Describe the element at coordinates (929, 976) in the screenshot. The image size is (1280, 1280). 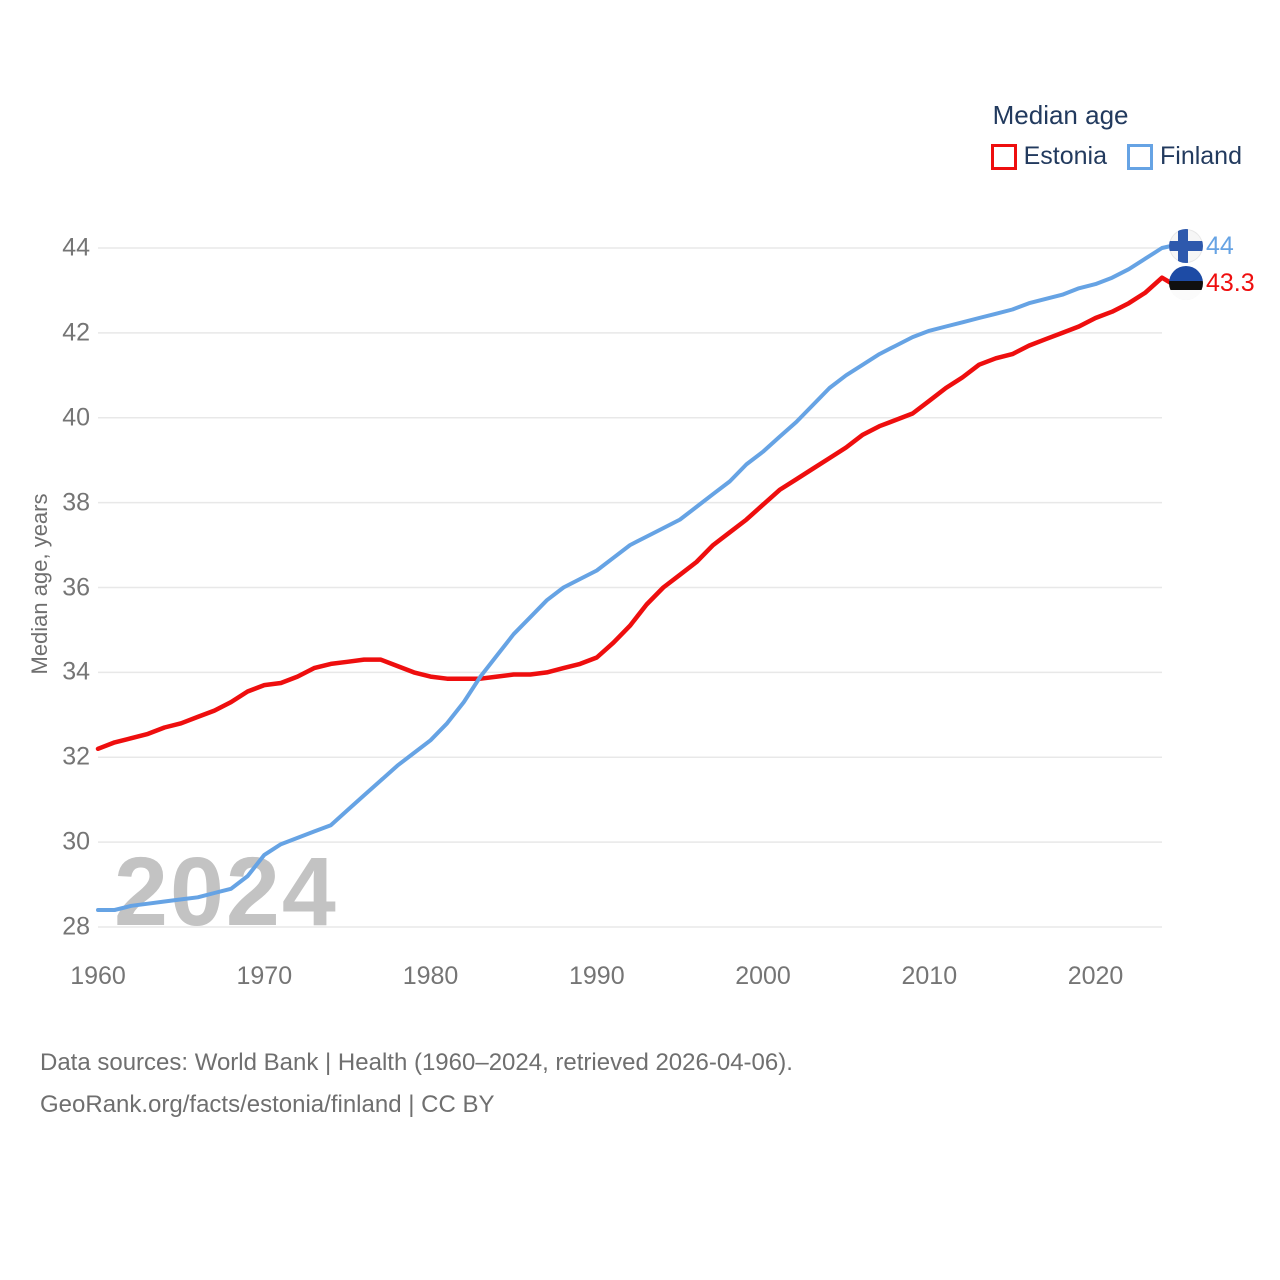
I see `x-axis-tick-label: 2010` at that location.